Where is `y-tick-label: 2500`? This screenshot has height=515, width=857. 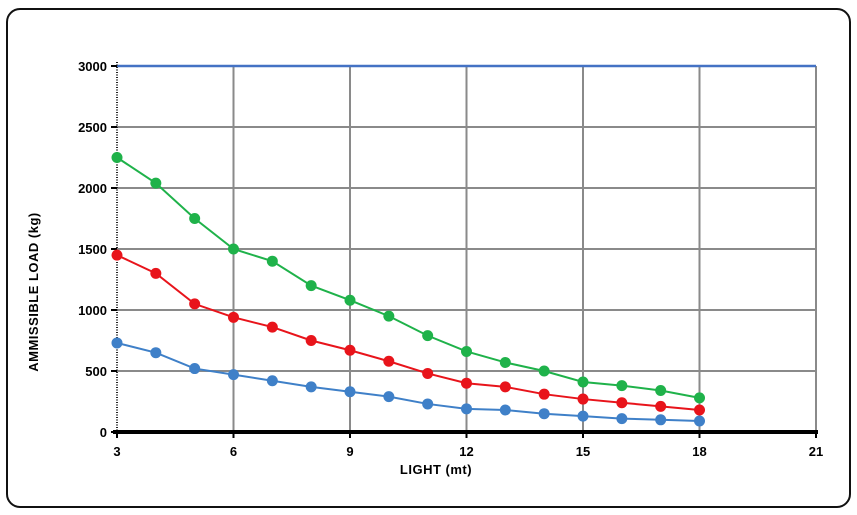
y-tick-label: 2500 is located at coordinates (92, 127).